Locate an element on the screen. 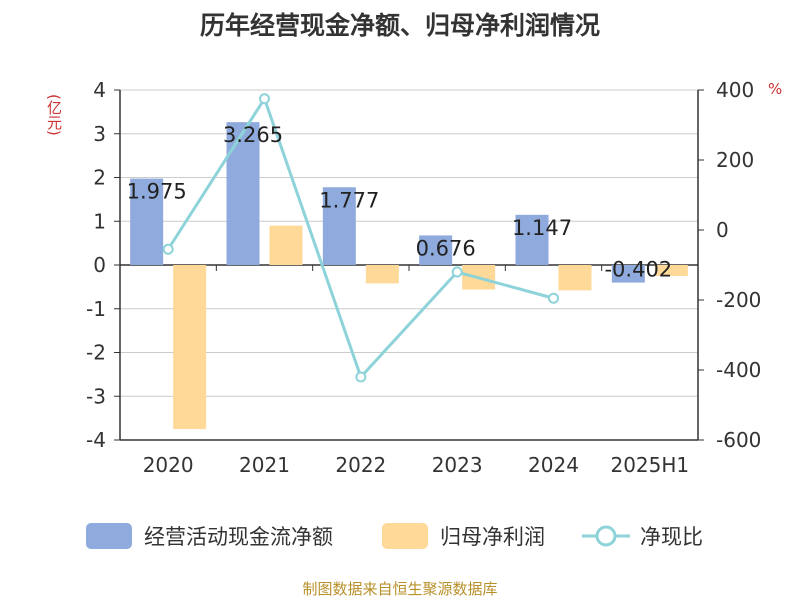 The height and width of the screenshot is (600, 800). legend-swatch-net-profit is located at coordinates (405, 536).